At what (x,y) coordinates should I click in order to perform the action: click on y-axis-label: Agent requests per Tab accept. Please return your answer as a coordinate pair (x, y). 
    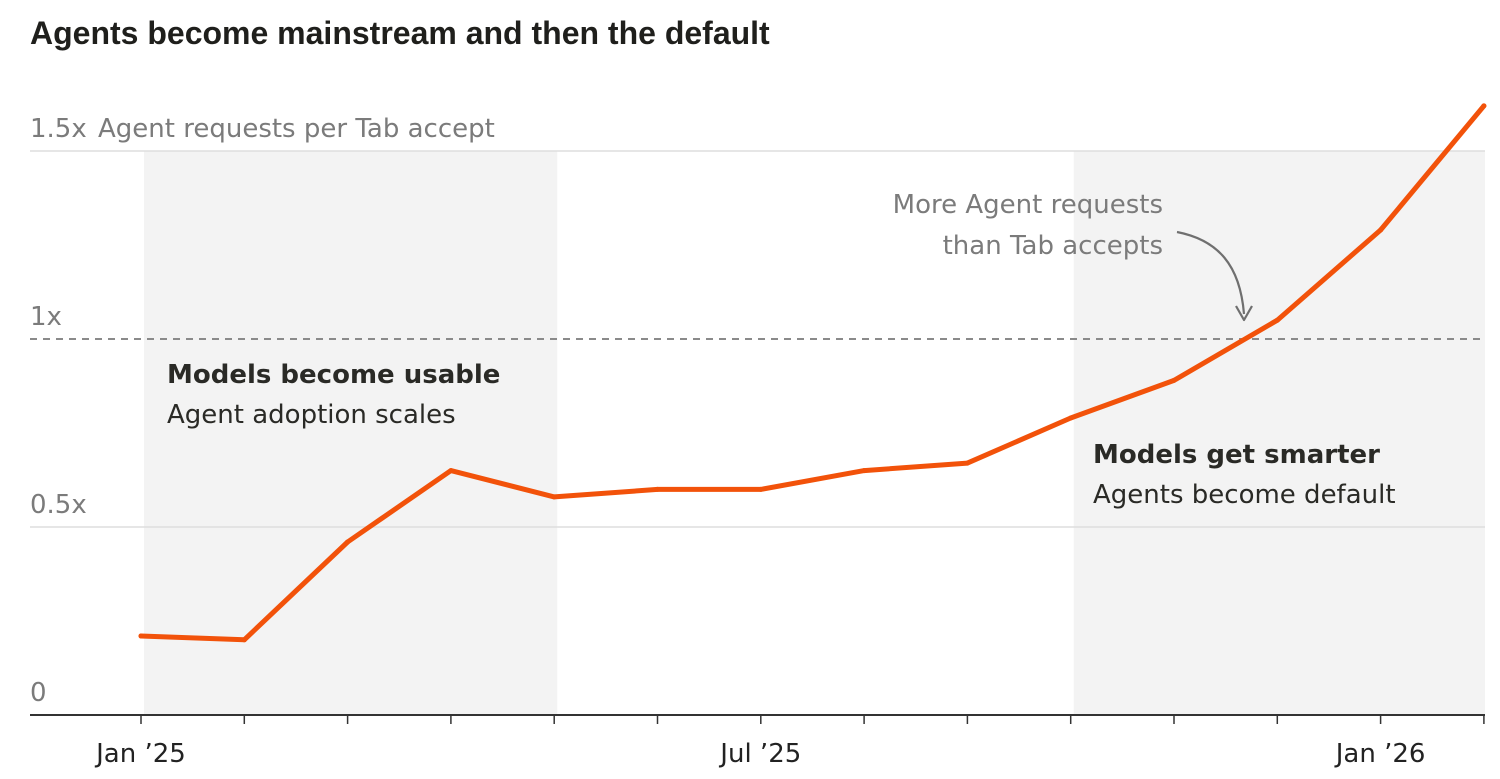
    Looking at the image, I should click on (296, 129).